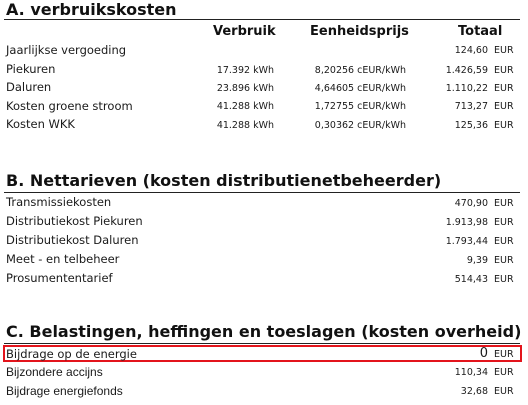 This screenshot has height=405, width=528. Describe the element at coordinates (466, 222) in the screenshot. I see `row-amount: 1.913,98` at that location.